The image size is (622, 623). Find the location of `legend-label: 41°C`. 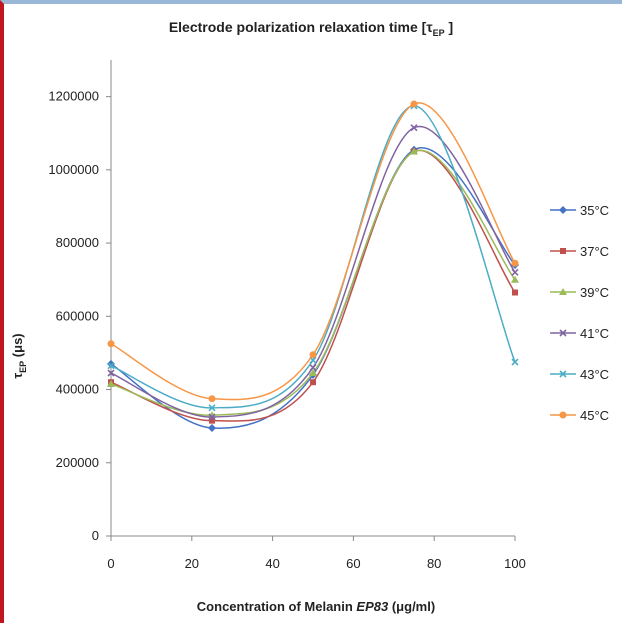

legend-label: 41°C is located at coordinates (594, 333).